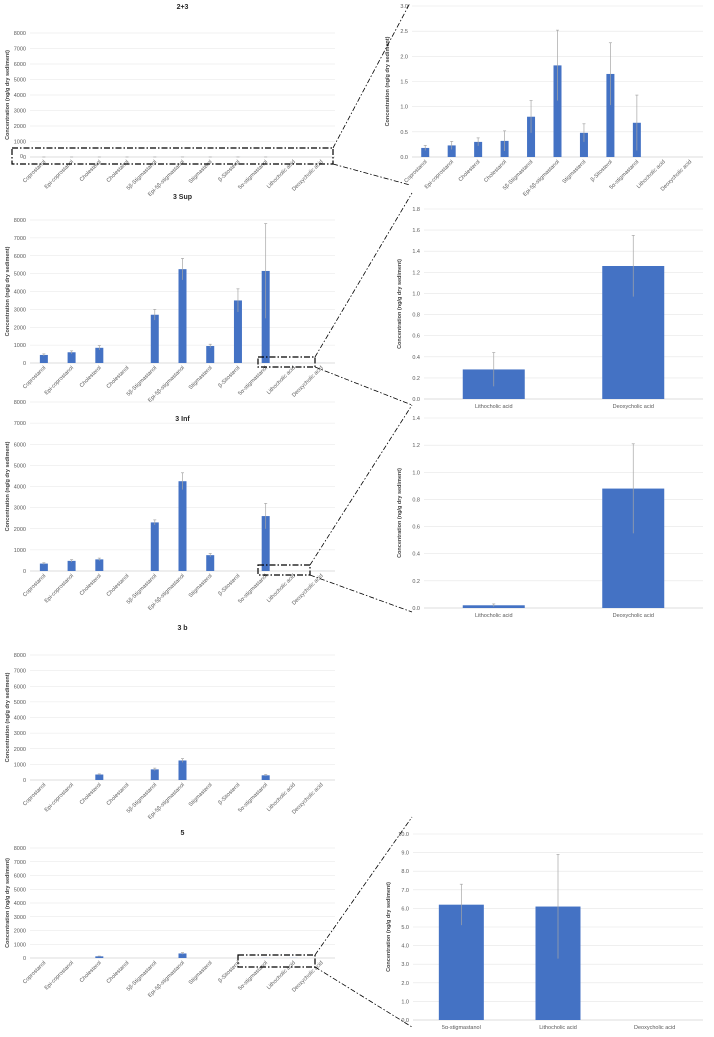 Image resolution: width=714 pixels, height=1037 pixels. Describe the element at coordinates (404, 57) in the screenshot. I see `y-tick-label: 2.0` at that location.